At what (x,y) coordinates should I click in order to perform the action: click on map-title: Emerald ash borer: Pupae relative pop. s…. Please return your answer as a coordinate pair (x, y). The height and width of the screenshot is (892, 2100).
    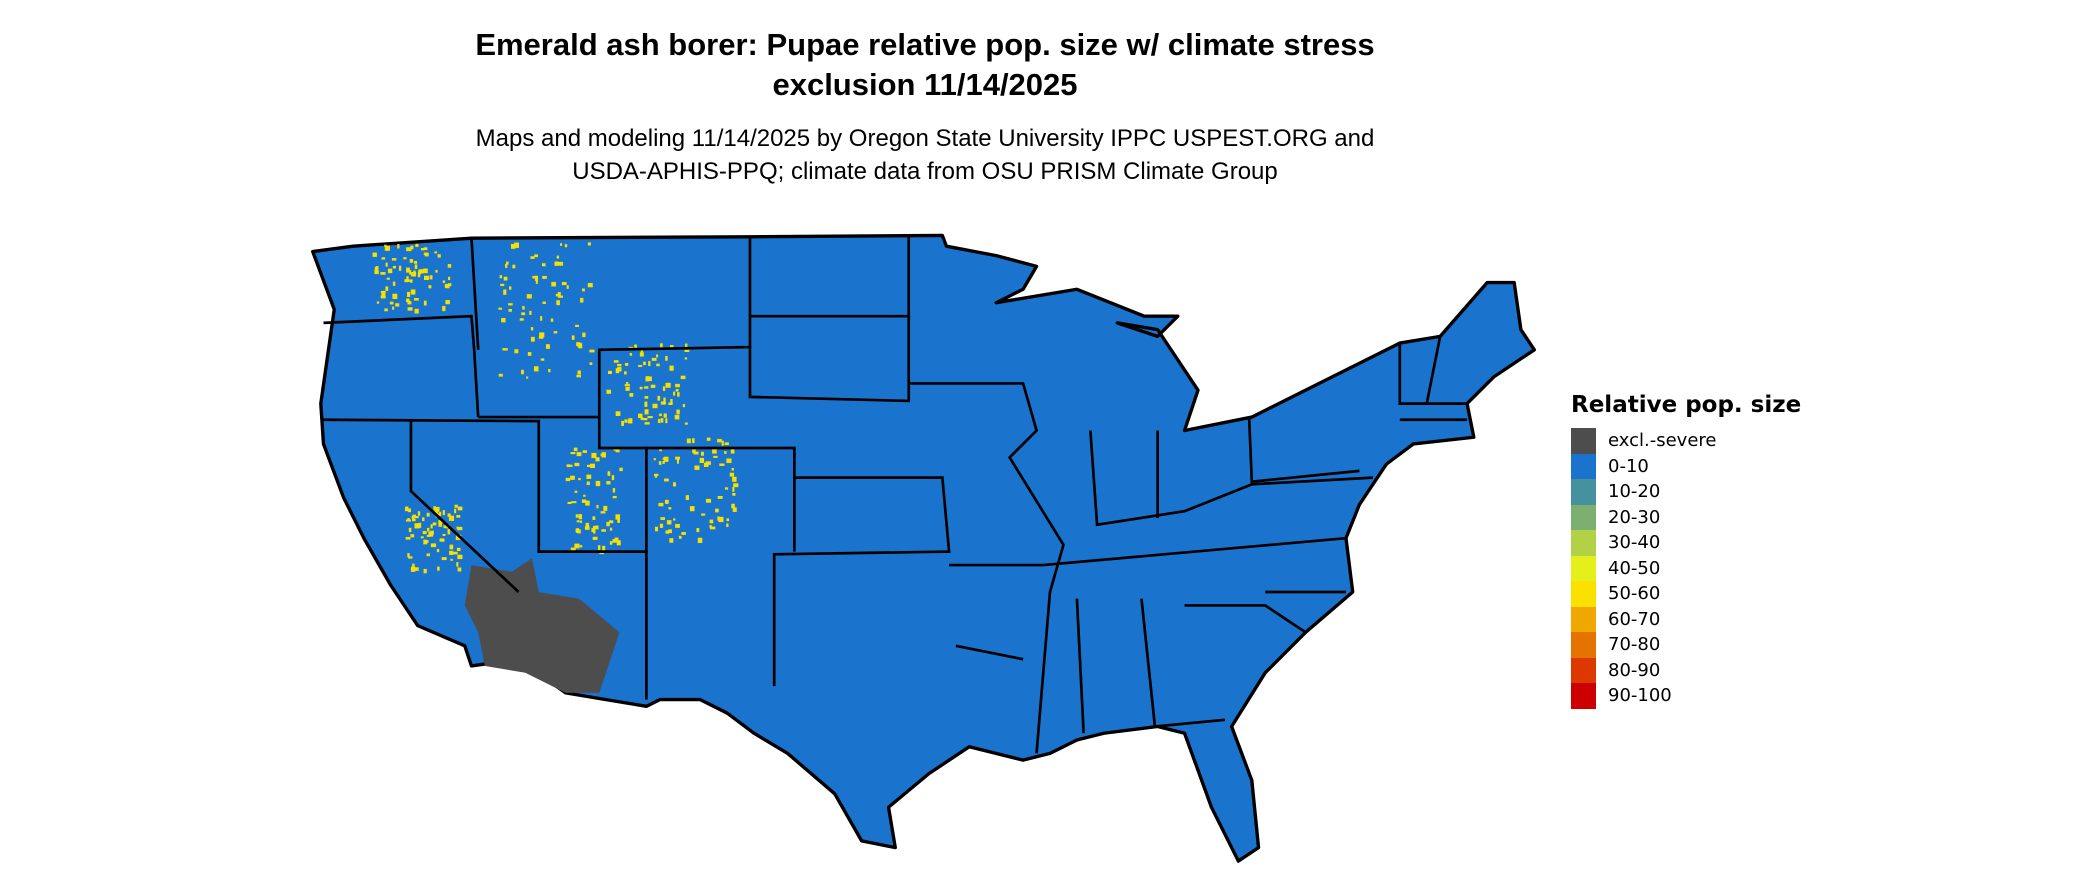
    Looking at the image, I should click on (925, 65).